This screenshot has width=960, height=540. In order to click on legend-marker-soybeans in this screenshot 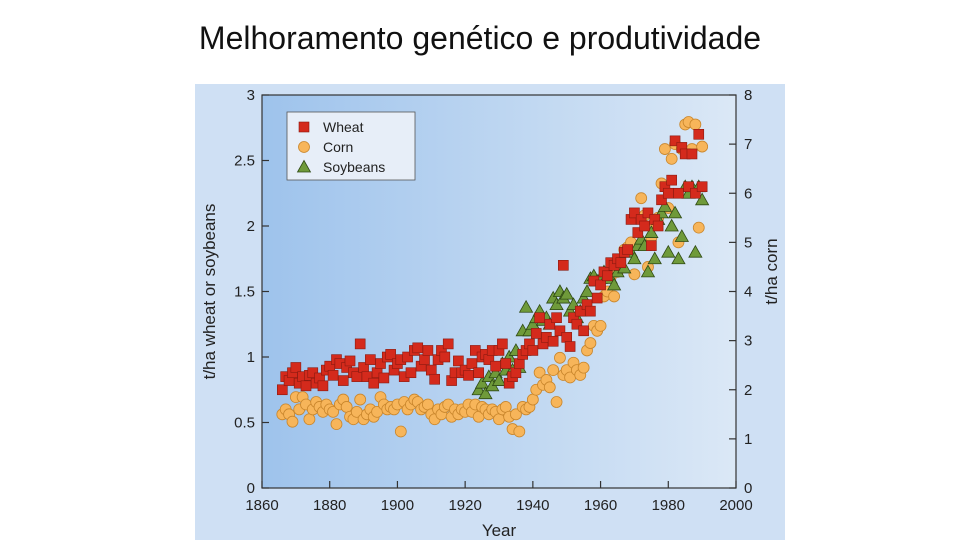, I will do `click(304, 166)`.